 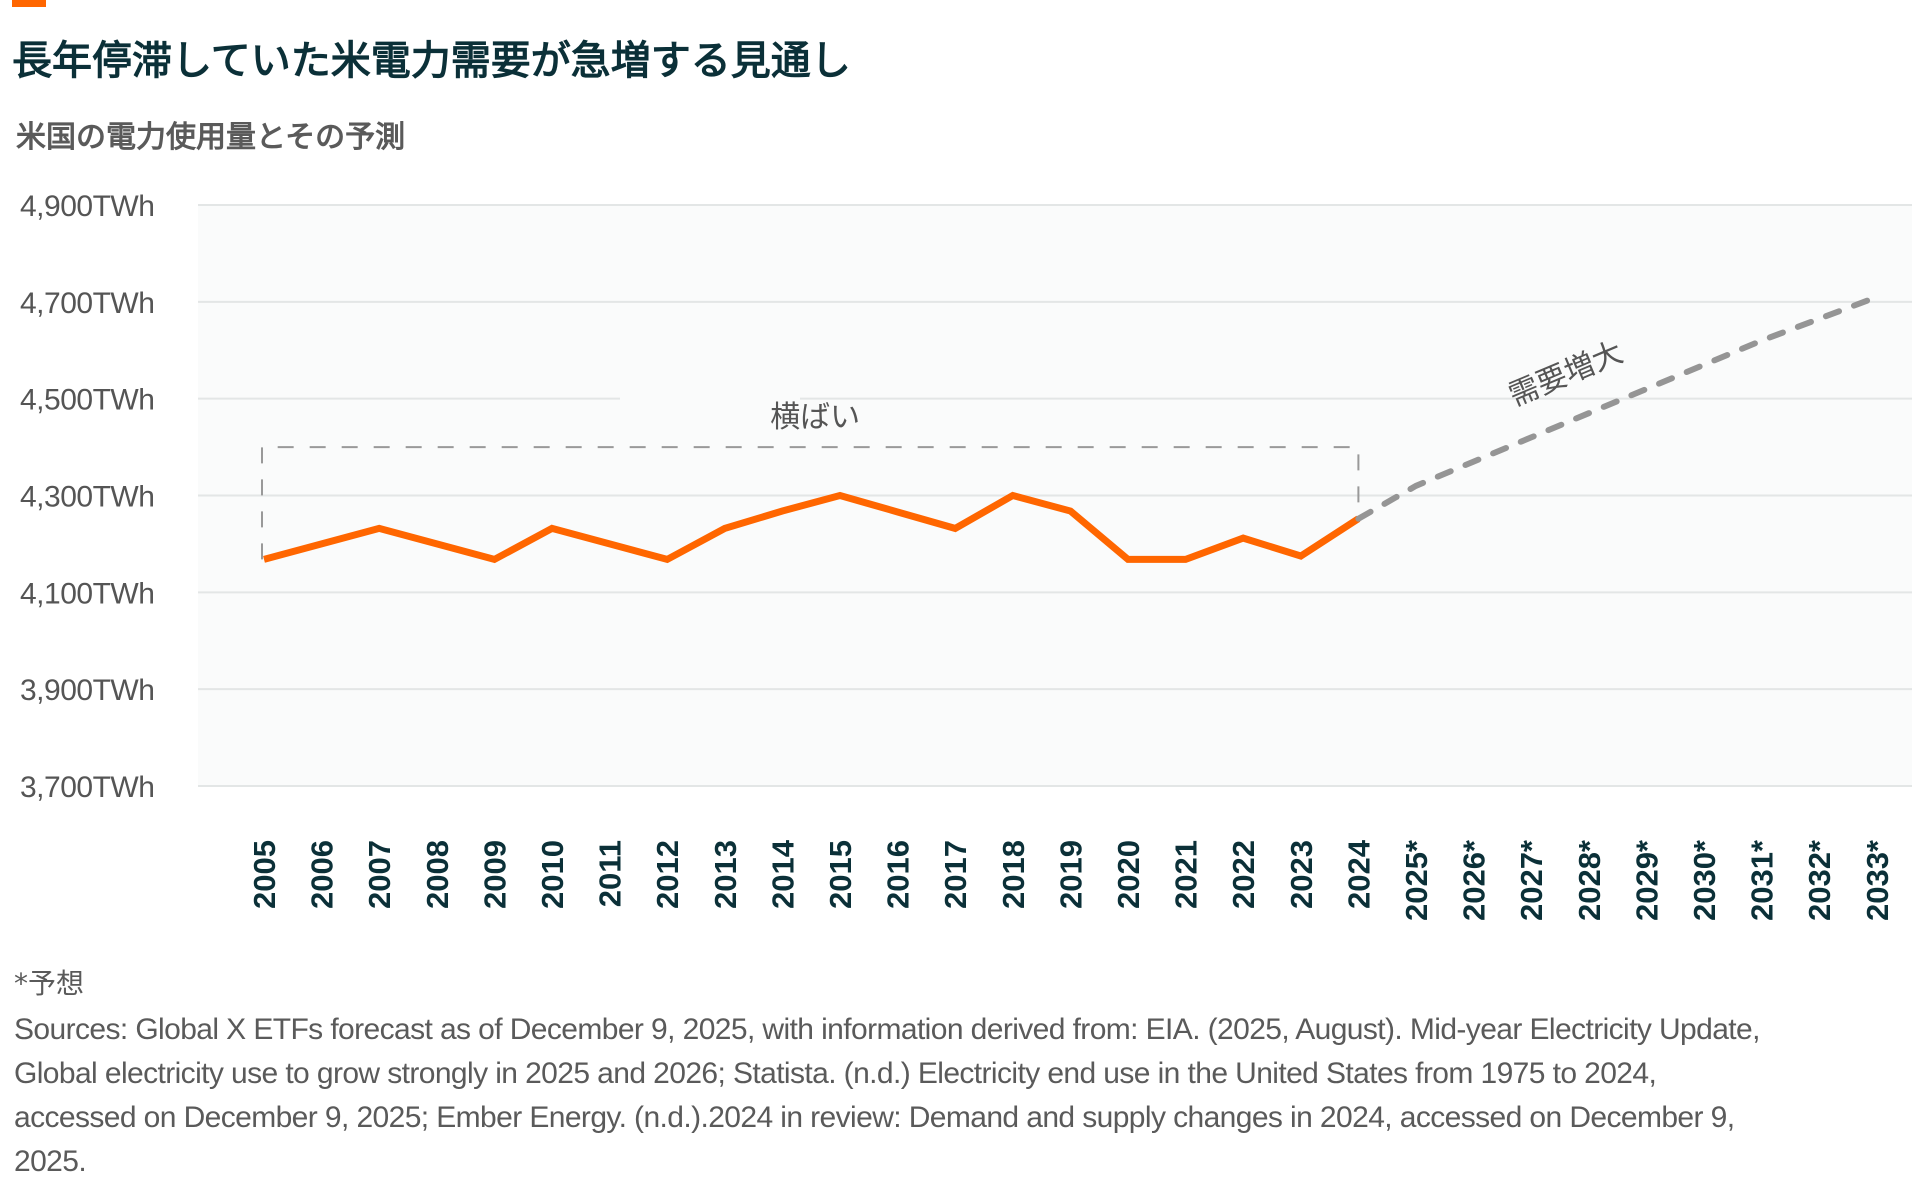 What do you see at coordinates (1762, 880) in the screenshot?
I see `x-tick-label: 2031*` at bounding box center [1762, 880].